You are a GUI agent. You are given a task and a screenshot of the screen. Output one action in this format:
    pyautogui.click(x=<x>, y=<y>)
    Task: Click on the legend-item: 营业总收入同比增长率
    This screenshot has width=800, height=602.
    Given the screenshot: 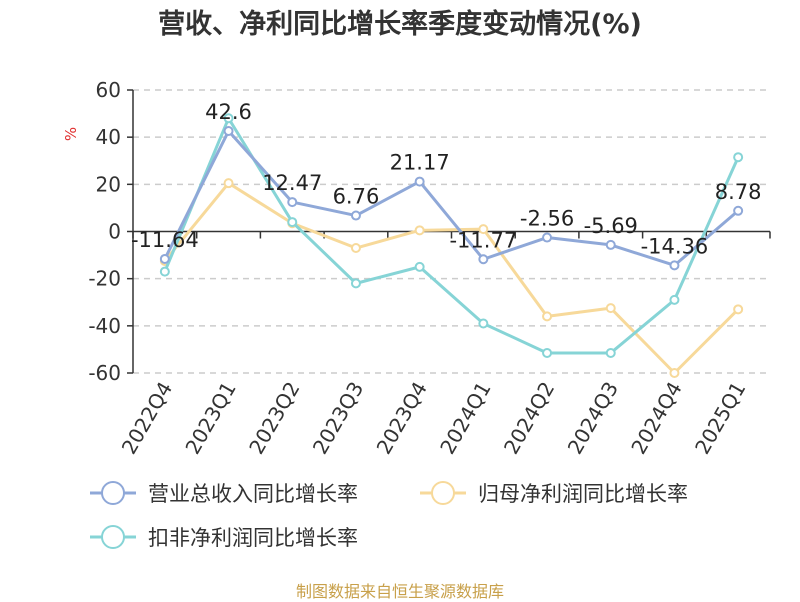 What is the action you would take?
    pyautogui.click(x=224, y=493)
    